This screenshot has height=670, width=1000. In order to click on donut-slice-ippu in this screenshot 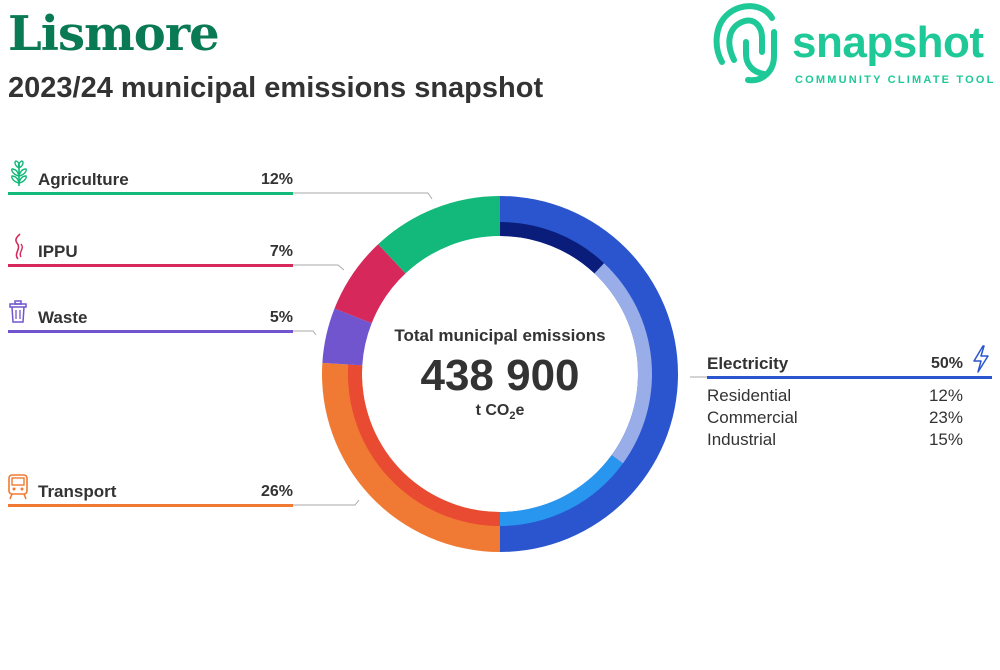, I will do `click(370, 284)`.